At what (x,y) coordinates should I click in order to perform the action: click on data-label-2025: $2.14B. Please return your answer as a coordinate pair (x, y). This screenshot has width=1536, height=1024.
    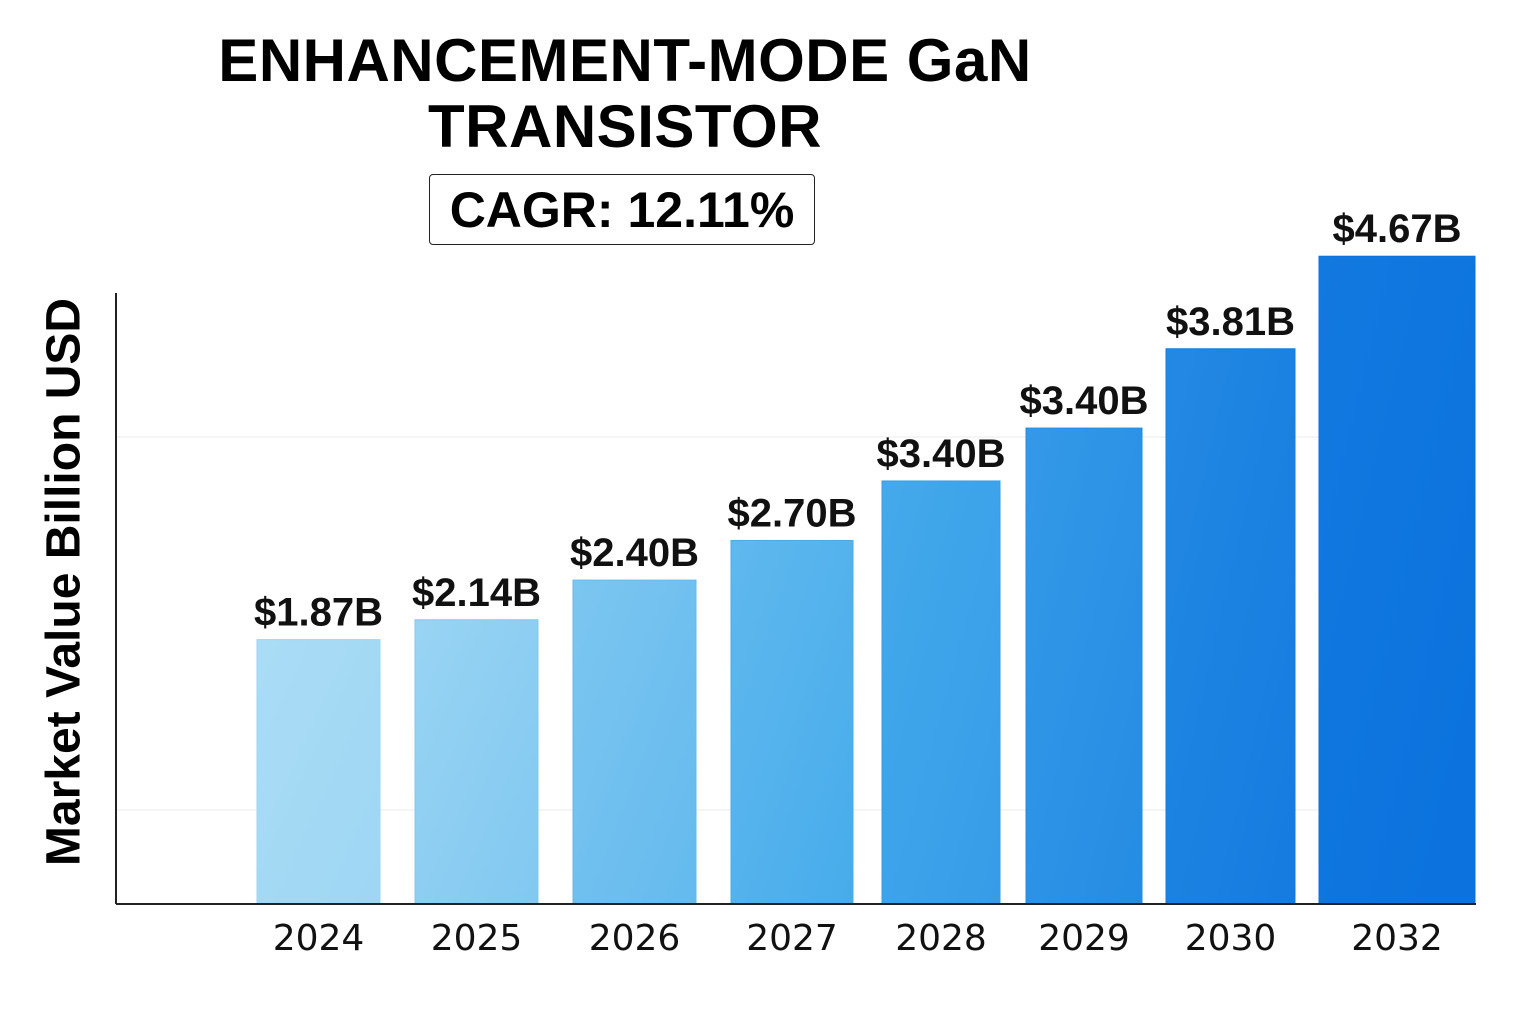
    Looking at the image, I should click on (476, 593).